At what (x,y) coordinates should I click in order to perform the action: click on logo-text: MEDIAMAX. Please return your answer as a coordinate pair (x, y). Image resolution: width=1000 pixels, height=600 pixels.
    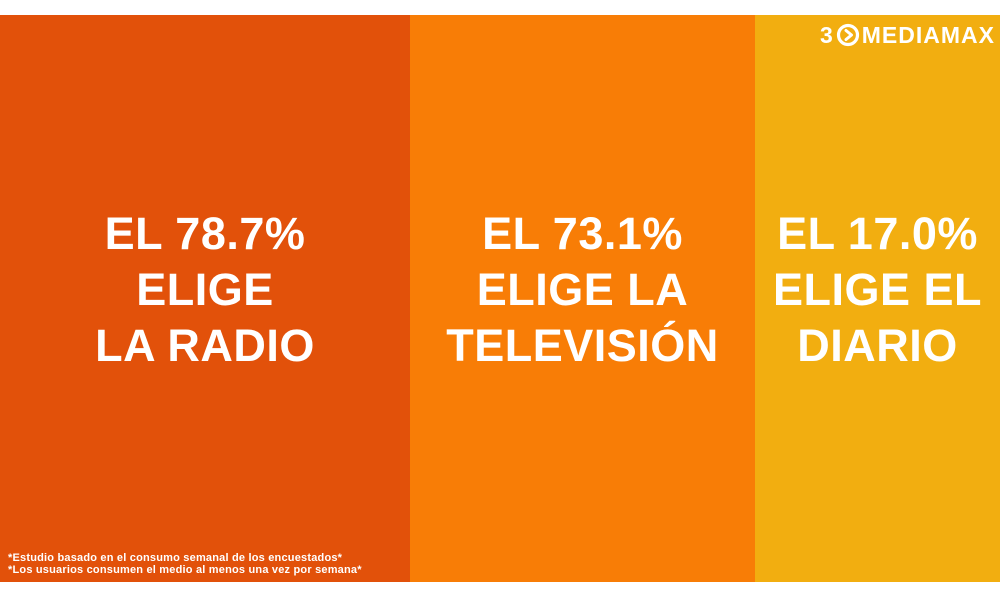
    Looking at the image, I should click on (928, 35).